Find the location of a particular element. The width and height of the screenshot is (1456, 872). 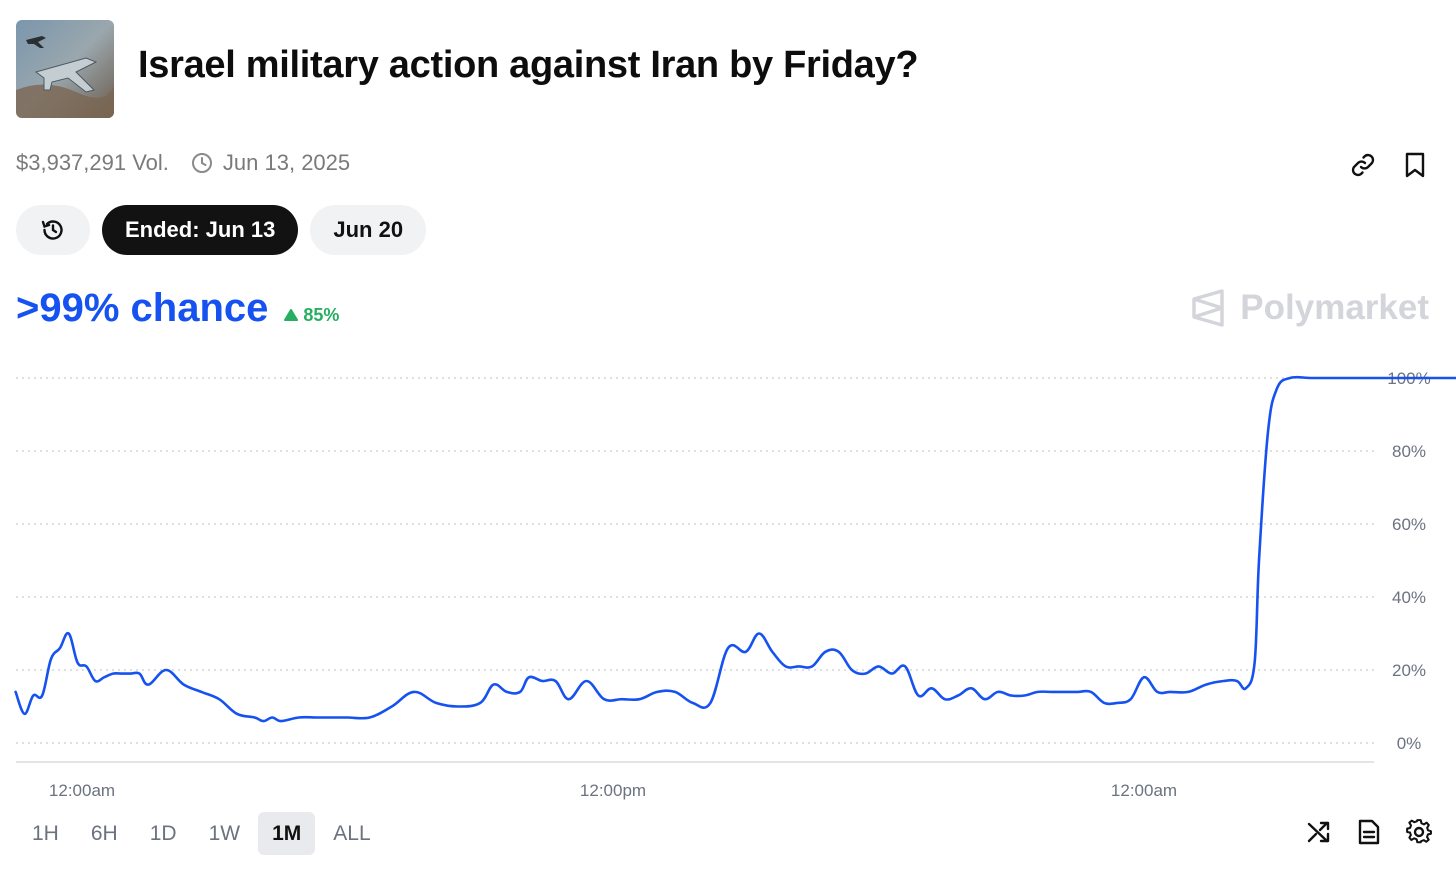

range-all: ALL is located at coordinates (352, 833).